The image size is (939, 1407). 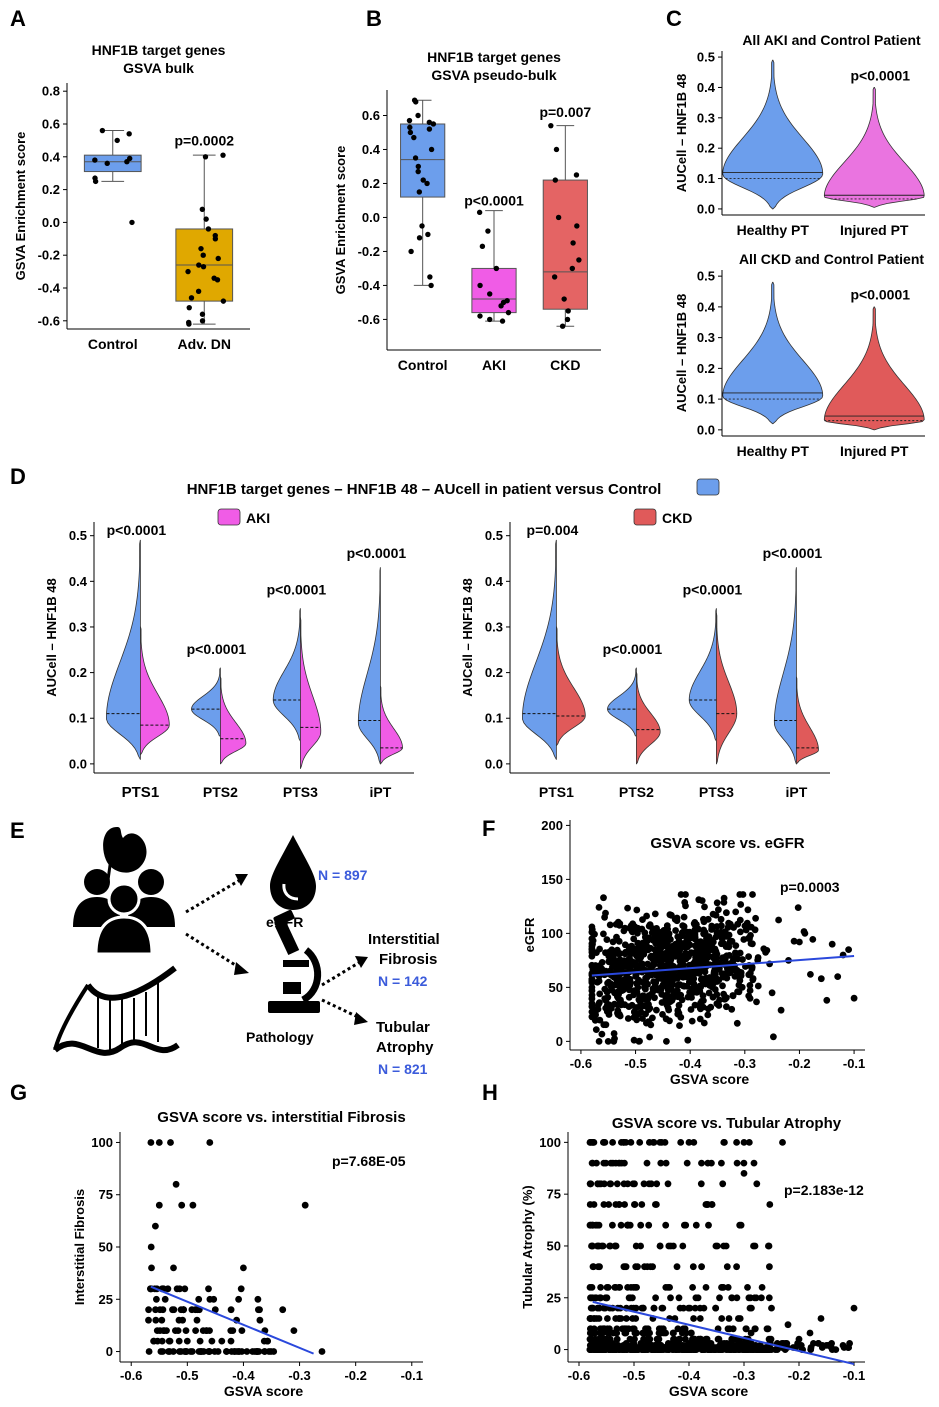 What do you see at coordinates (241, 968) in the screenshot?
I see `arrow-head-pathology` at bounding box center [241, 968].